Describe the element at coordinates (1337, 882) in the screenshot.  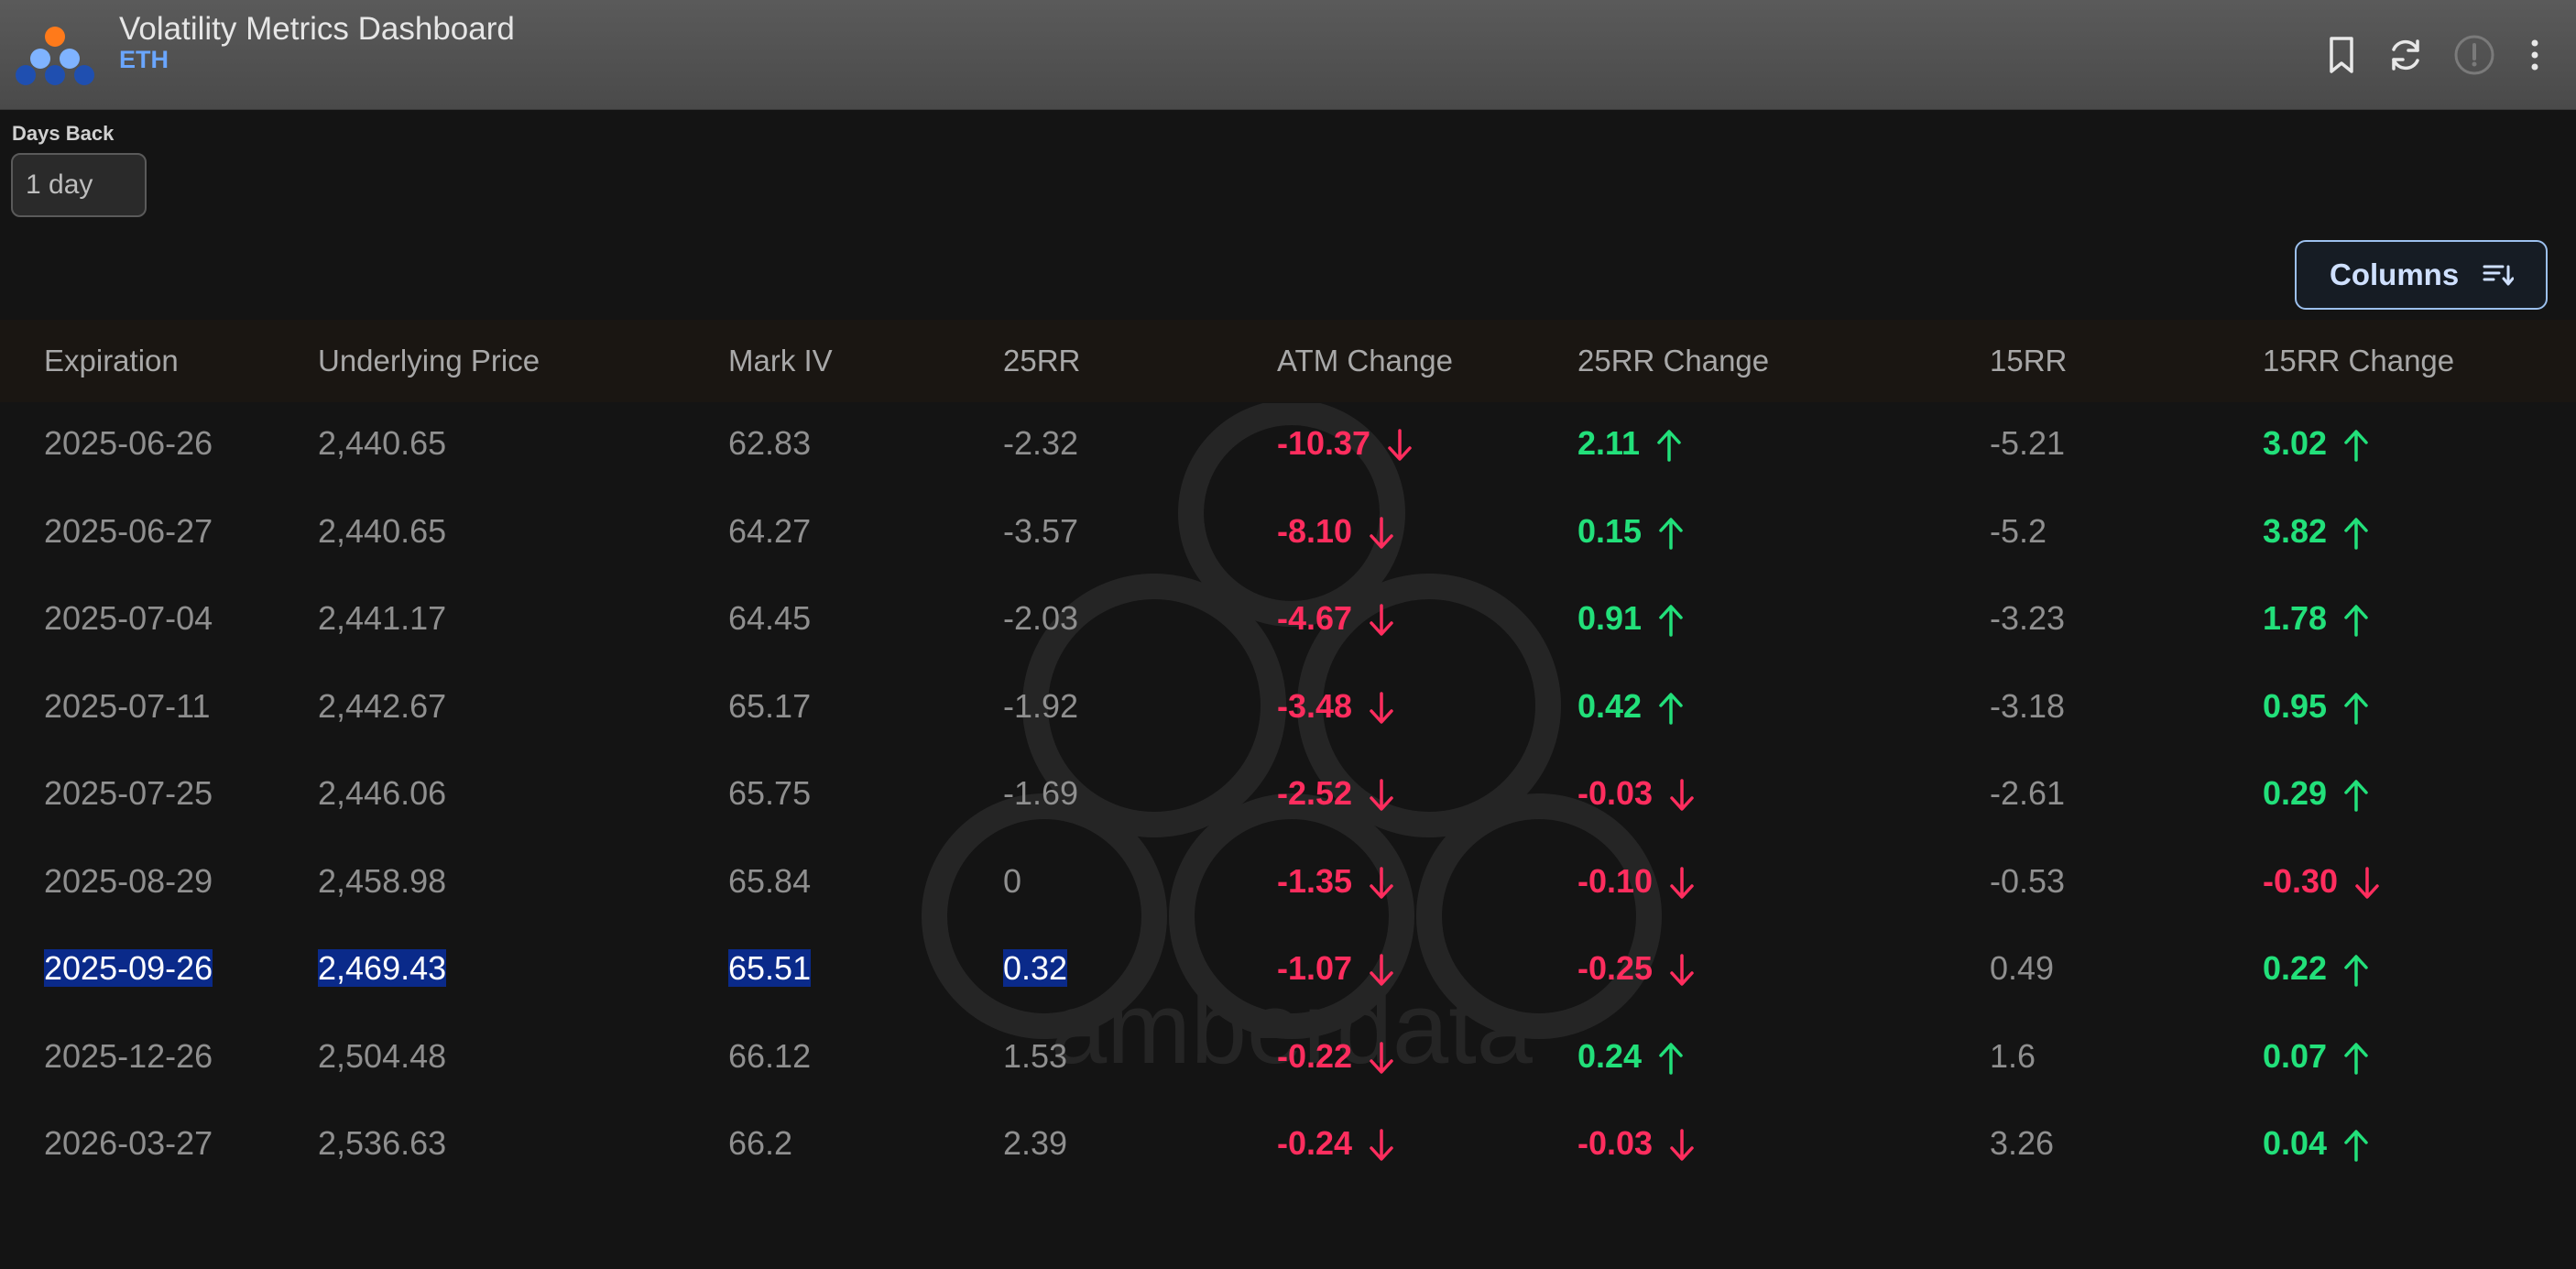
I see `atm-change-value-cell: -1.35` at that location.